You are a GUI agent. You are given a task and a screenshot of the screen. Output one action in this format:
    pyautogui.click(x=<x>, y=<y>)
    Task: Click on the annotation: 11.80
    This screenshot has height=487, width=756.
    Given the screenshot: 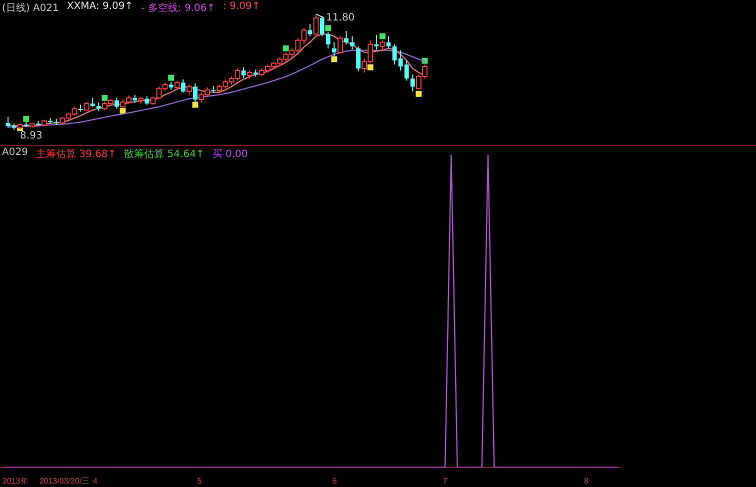 What is the action you would take?
    pyautogui.click(x=340, y=18)
    